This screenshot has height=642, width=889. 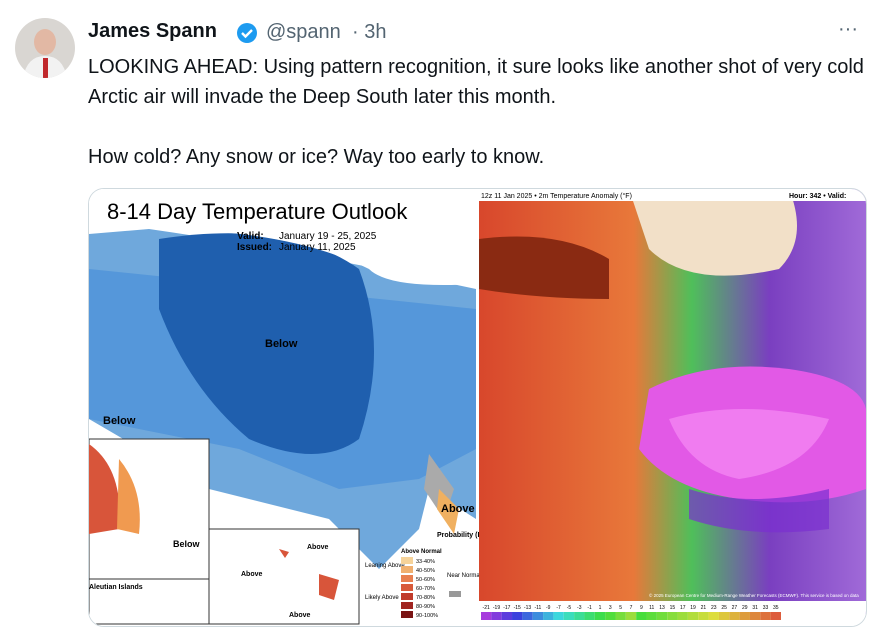 I want to click on legend-label: 60-70%, so click(x=425, y=589).